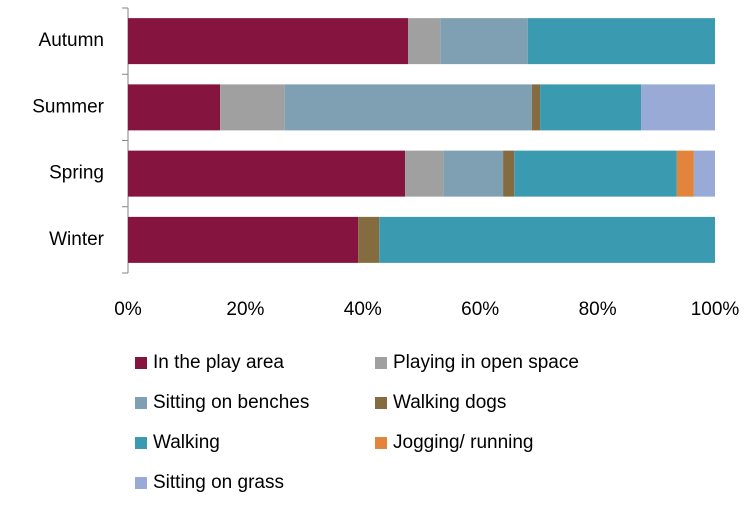 Image resolution: width=747 pixels, height=524 pixels. What do you see at coordinates (598, 309) in the screenshot?
I see `x-tick-label: 80%` at bounding box center [598, 309].